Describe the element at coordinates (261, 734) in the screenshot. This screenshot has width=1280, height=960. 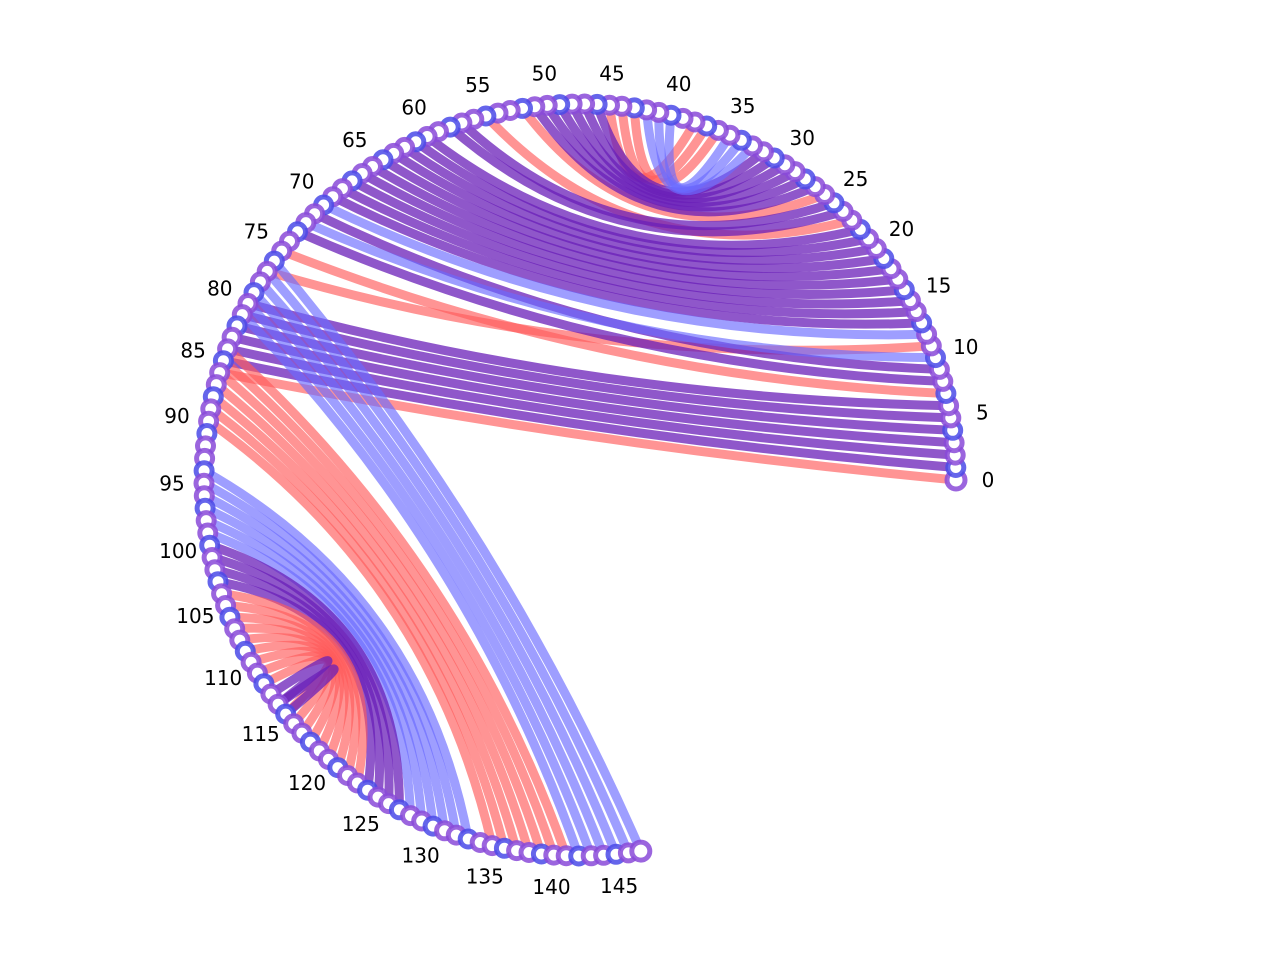
I see `tick-label: 115` at that location.